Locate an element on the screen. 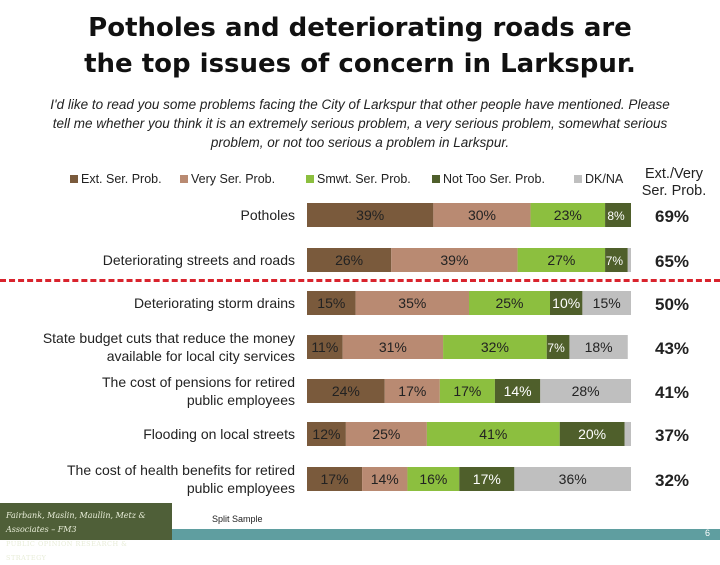 The image size is (720, 565). data-label-very: 14% is located at coordinates (385, 479).